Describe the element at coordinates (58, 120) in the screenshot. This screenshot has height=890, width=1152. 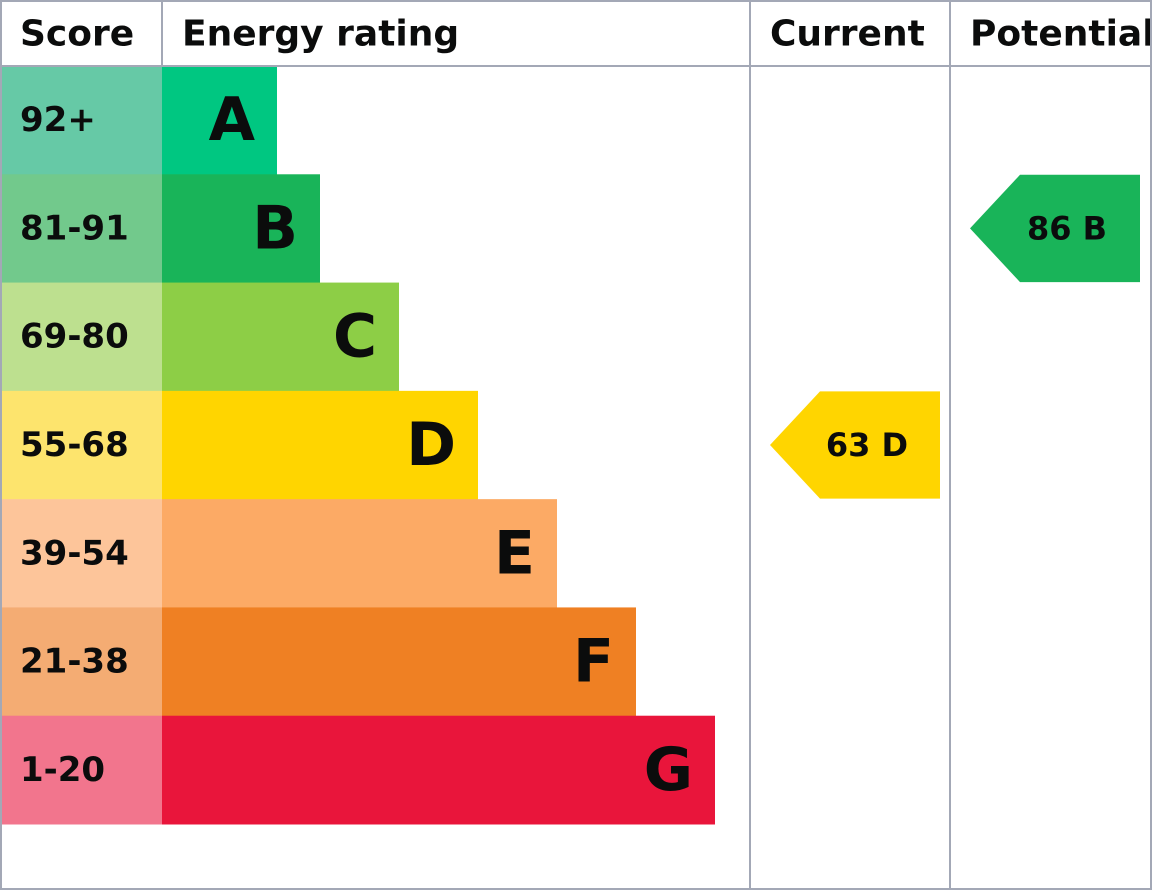
I see `score-range: 92+` at that location.